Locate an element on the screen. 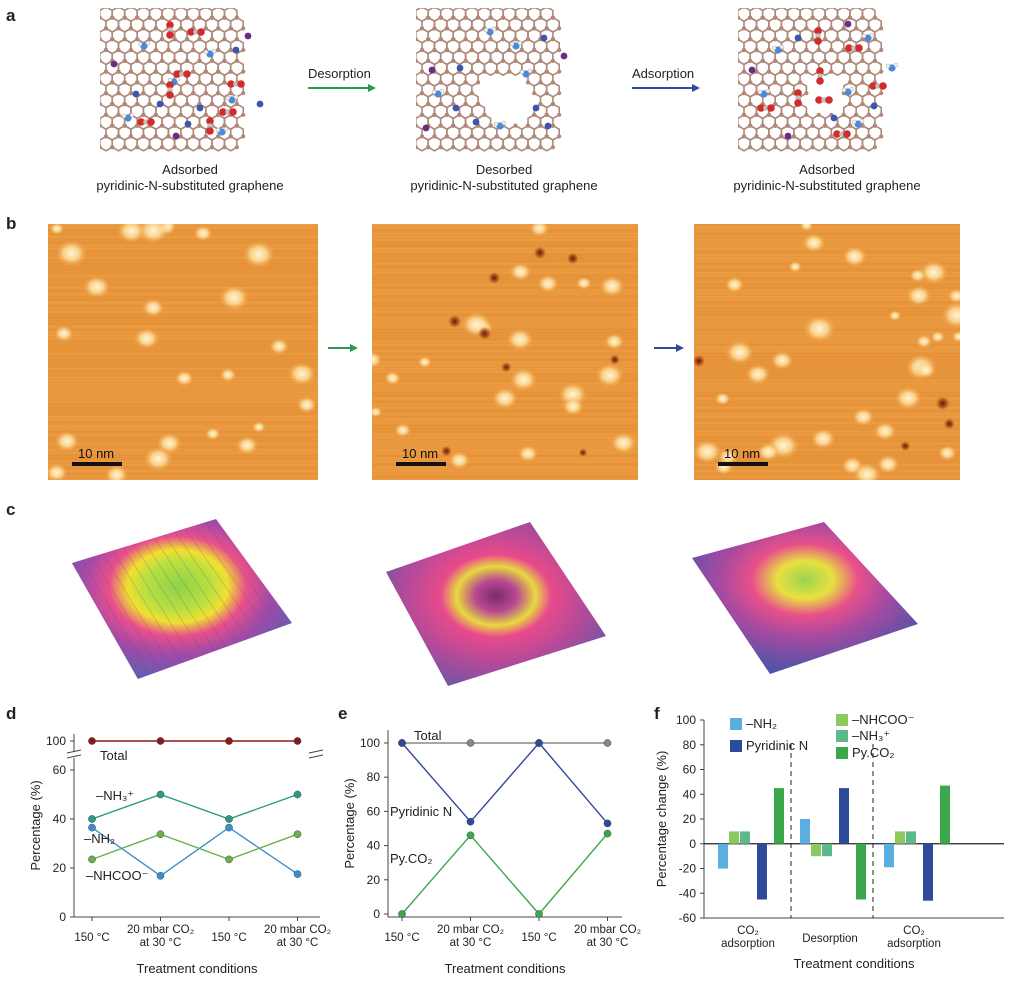 This screenshot has width=1011, height=988. amine-nitrogen is located at coordinates (848, 92).